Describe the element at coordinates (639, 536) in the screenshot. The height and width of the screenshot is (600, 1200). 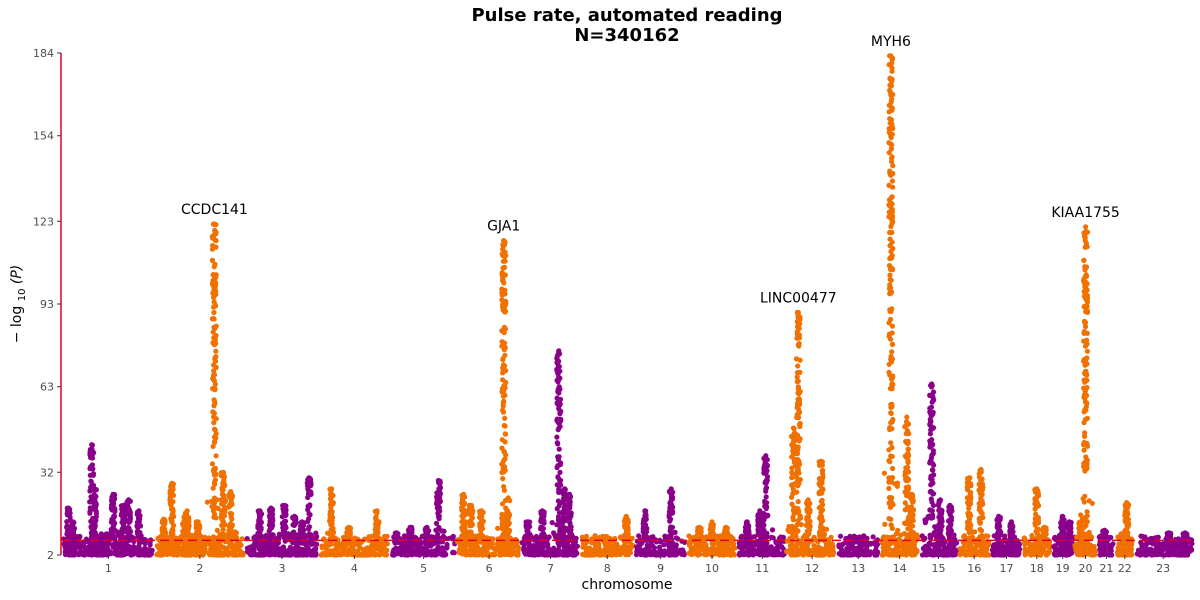
I see `snp-point-chr9` at that location.